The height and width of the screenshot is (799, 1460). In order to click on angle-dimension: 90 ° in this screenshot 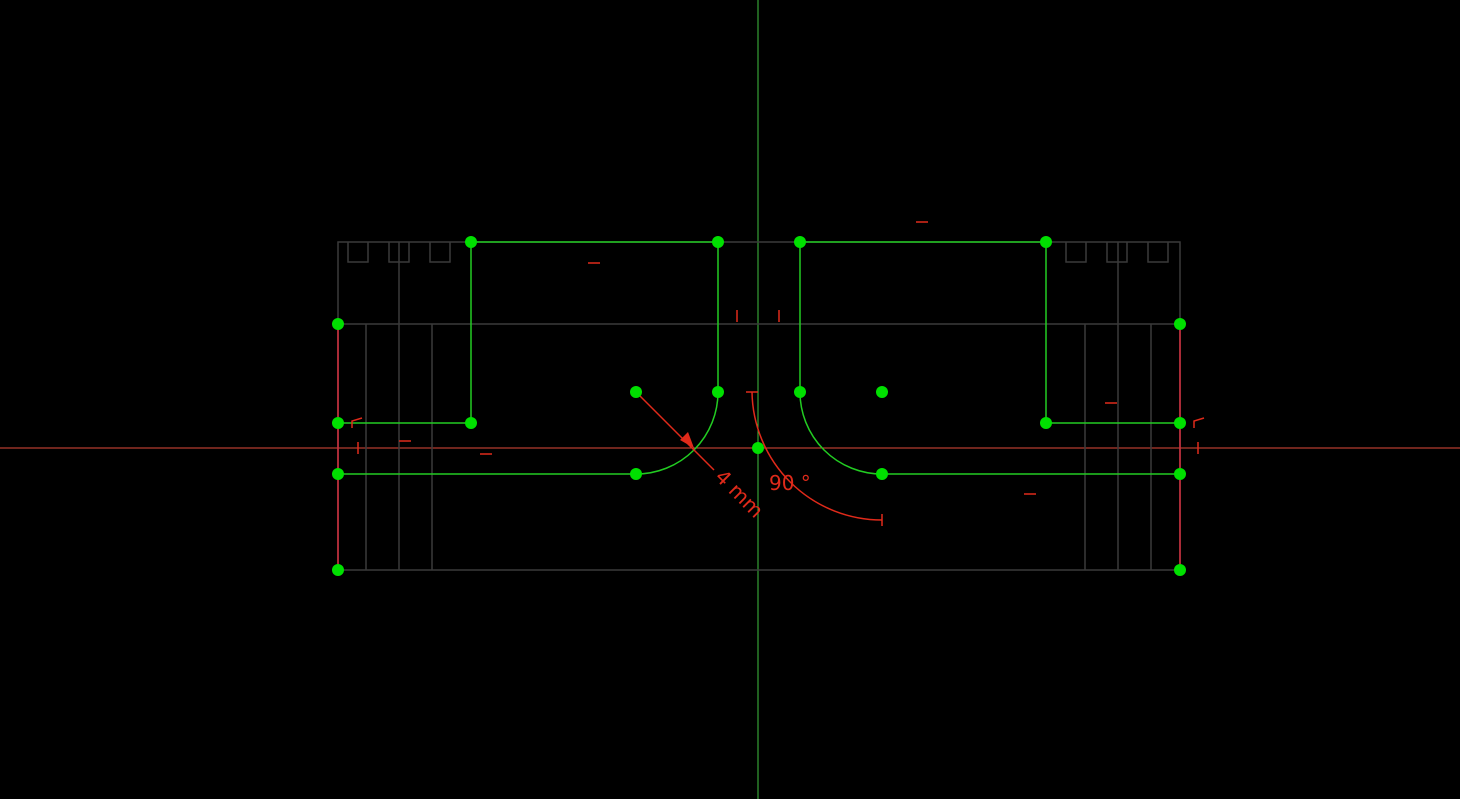, I will do `click(814, 458)`.